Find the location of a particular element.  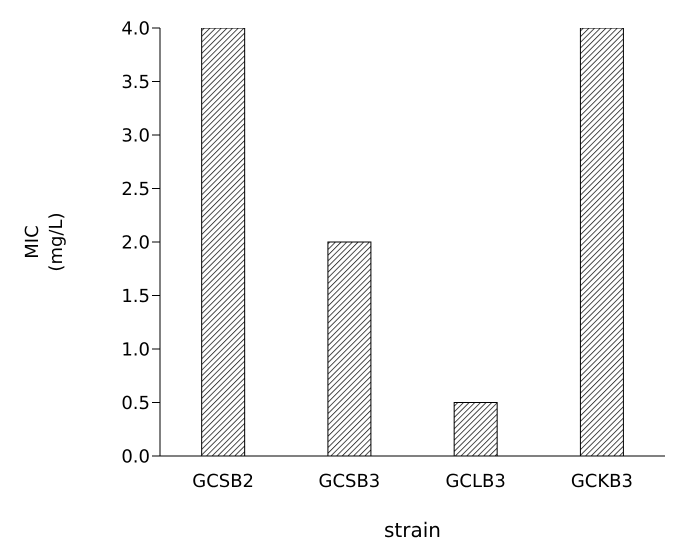

y-axis-title: MIC (mg/L) is located at coordinates (44, 242).